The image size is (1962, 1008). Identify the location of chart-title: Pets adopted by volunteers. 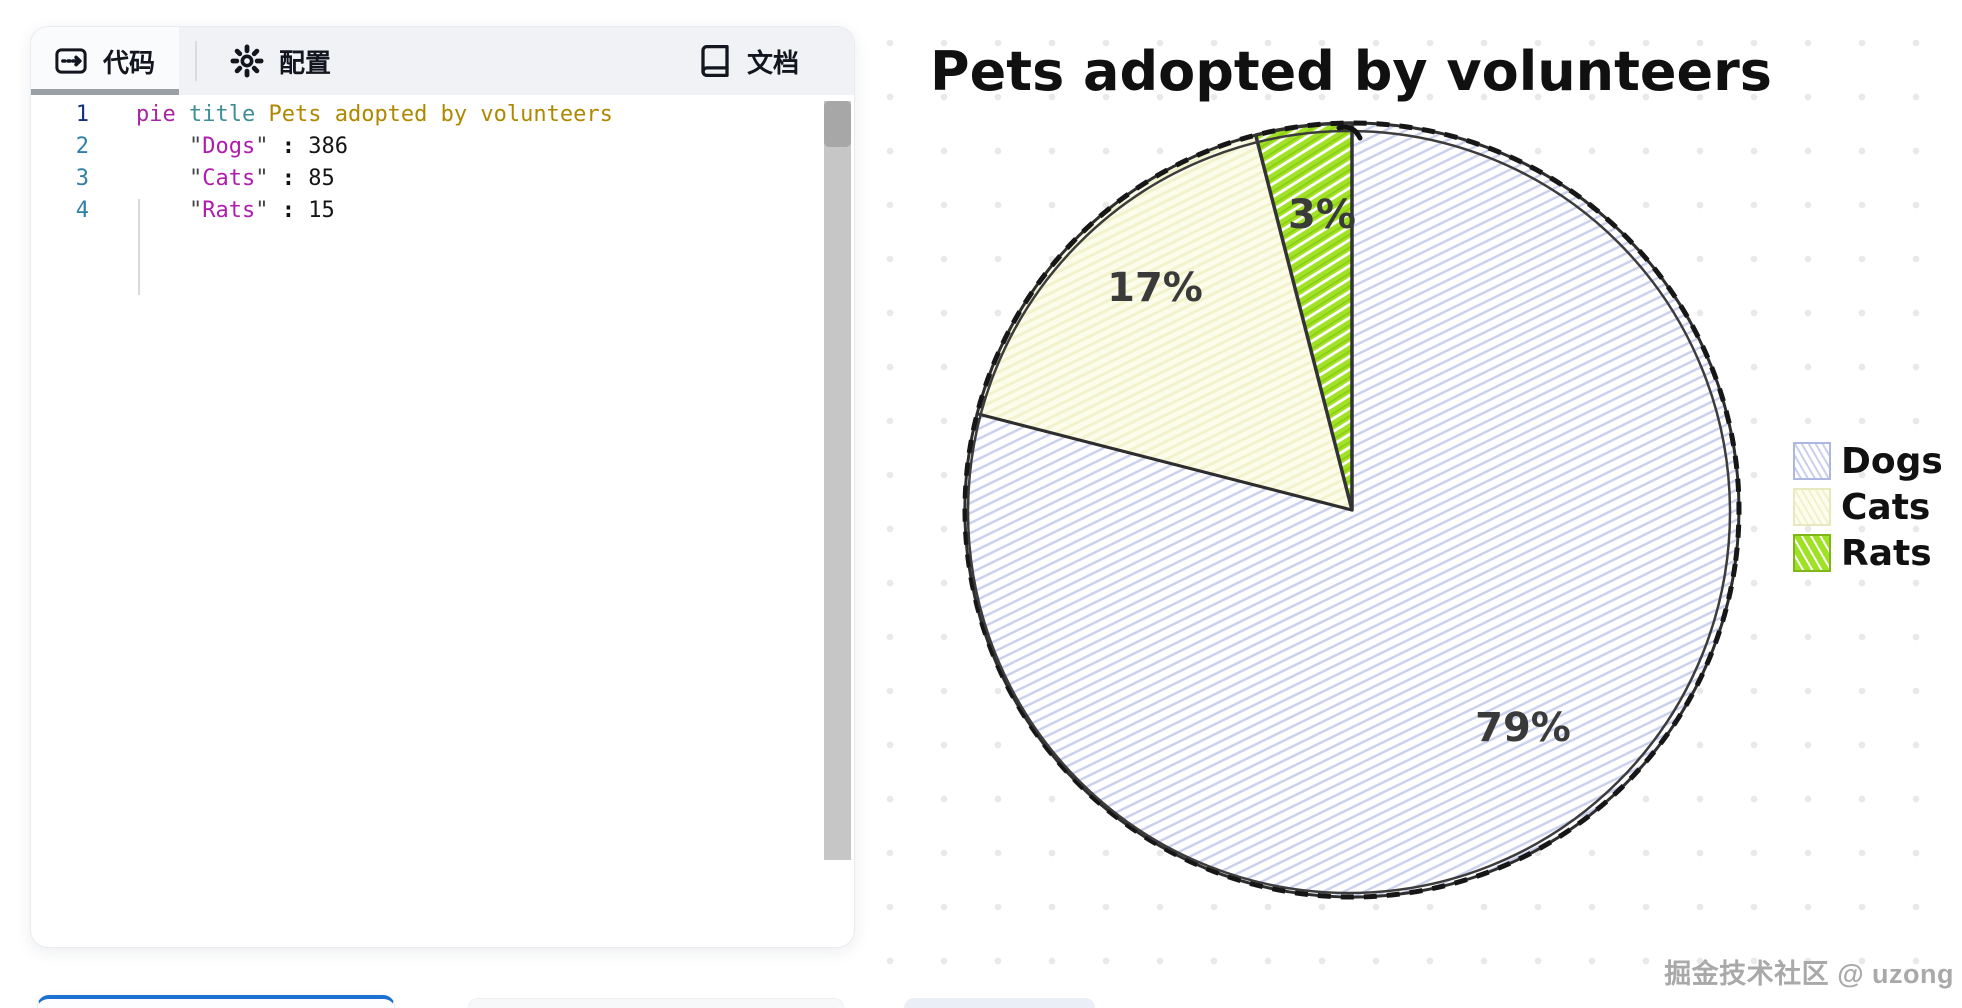
(1351, 71).